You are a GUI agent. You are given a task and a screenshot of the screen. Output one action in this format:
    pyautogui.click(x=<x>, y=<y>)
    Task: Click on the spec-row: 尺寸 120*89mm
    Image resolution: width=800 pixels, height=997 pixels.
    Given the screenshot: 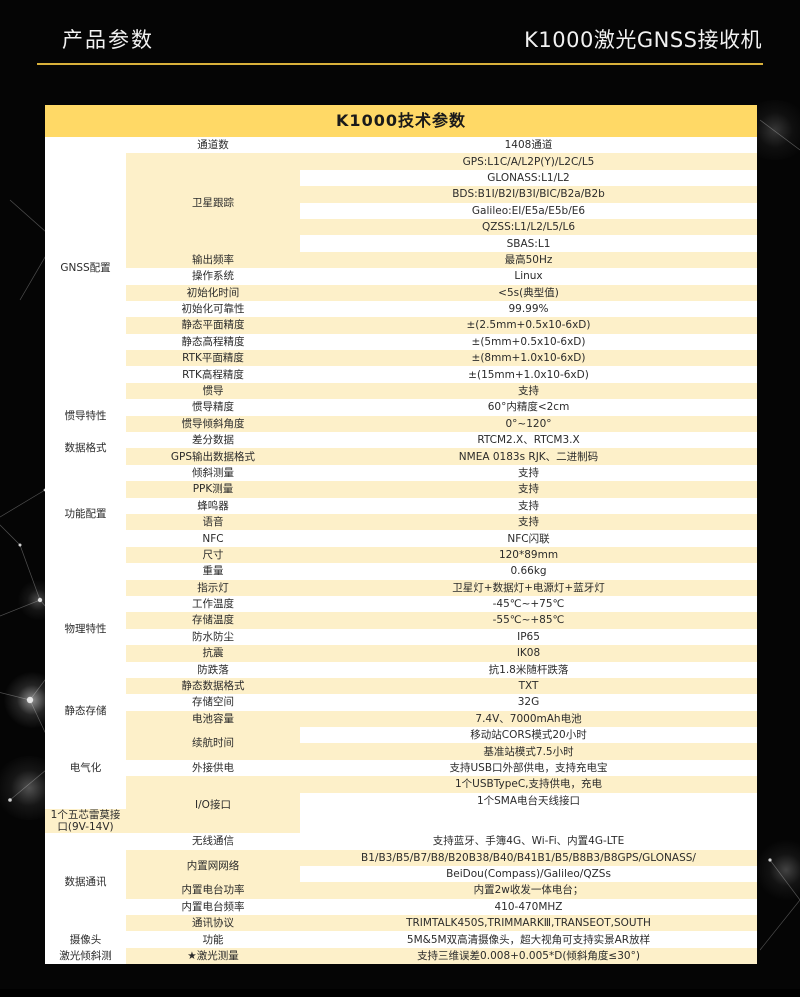 What is the action you would take?
    pyautogui.click(x=401, y=555)
    